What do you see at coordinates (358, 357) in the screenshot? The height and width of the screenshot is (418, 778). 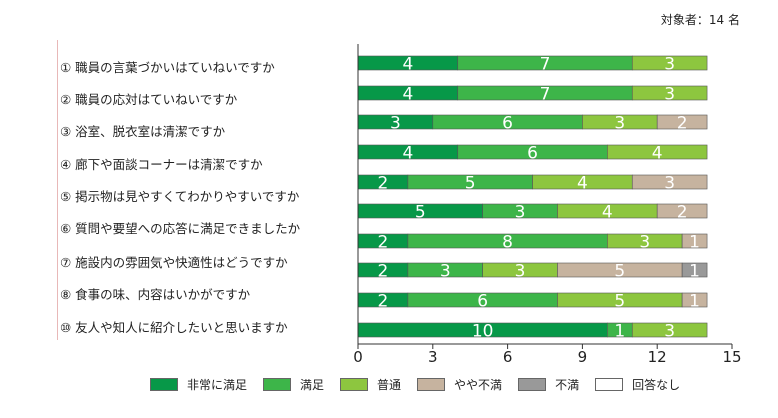 I see `x-tick-label: 0` at bounding box center [358, 357].